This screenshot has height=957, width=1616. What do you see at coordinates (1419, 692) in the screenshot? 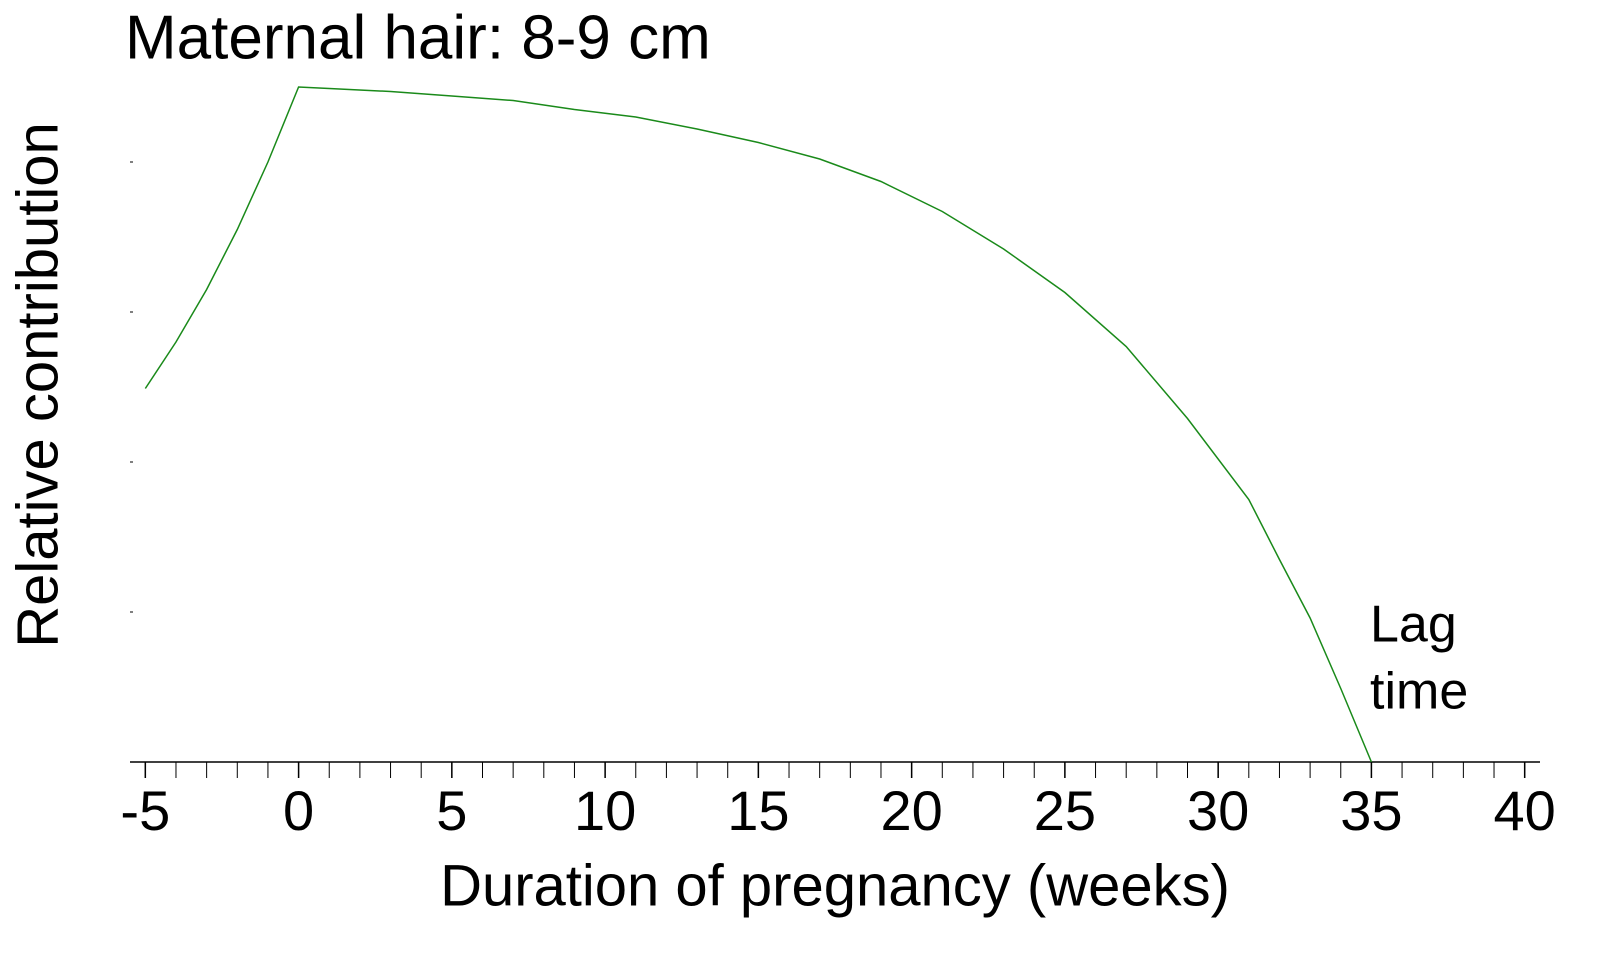
I see `annotation: time` at bounding box center [1419, 692].